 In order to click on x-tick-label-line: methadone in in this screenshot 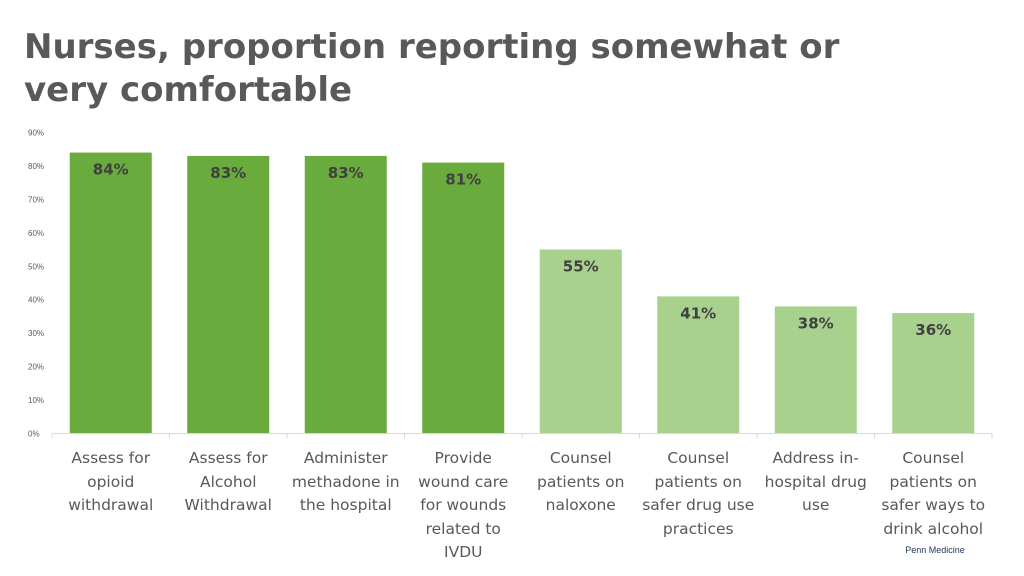, I will do `click(345, 481)`.